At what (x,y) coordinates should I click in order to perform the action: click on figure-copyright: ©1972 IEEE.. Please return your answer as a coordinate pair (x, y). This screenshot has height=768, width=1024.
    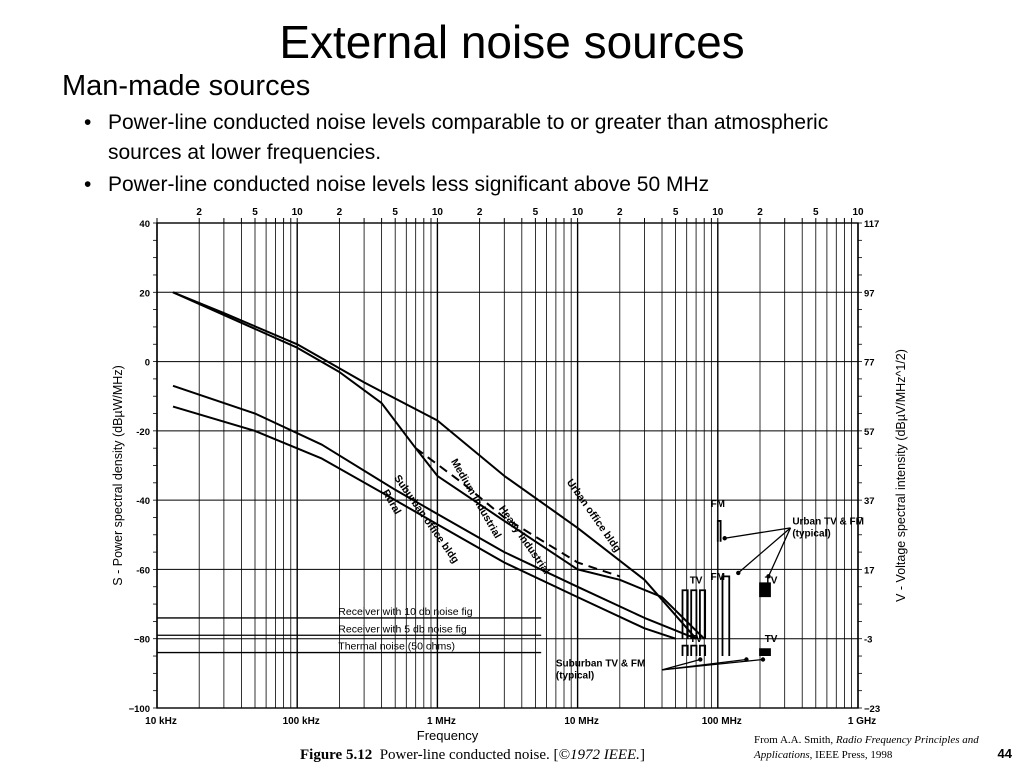
    Looking at the image, I should click on (599, 755).